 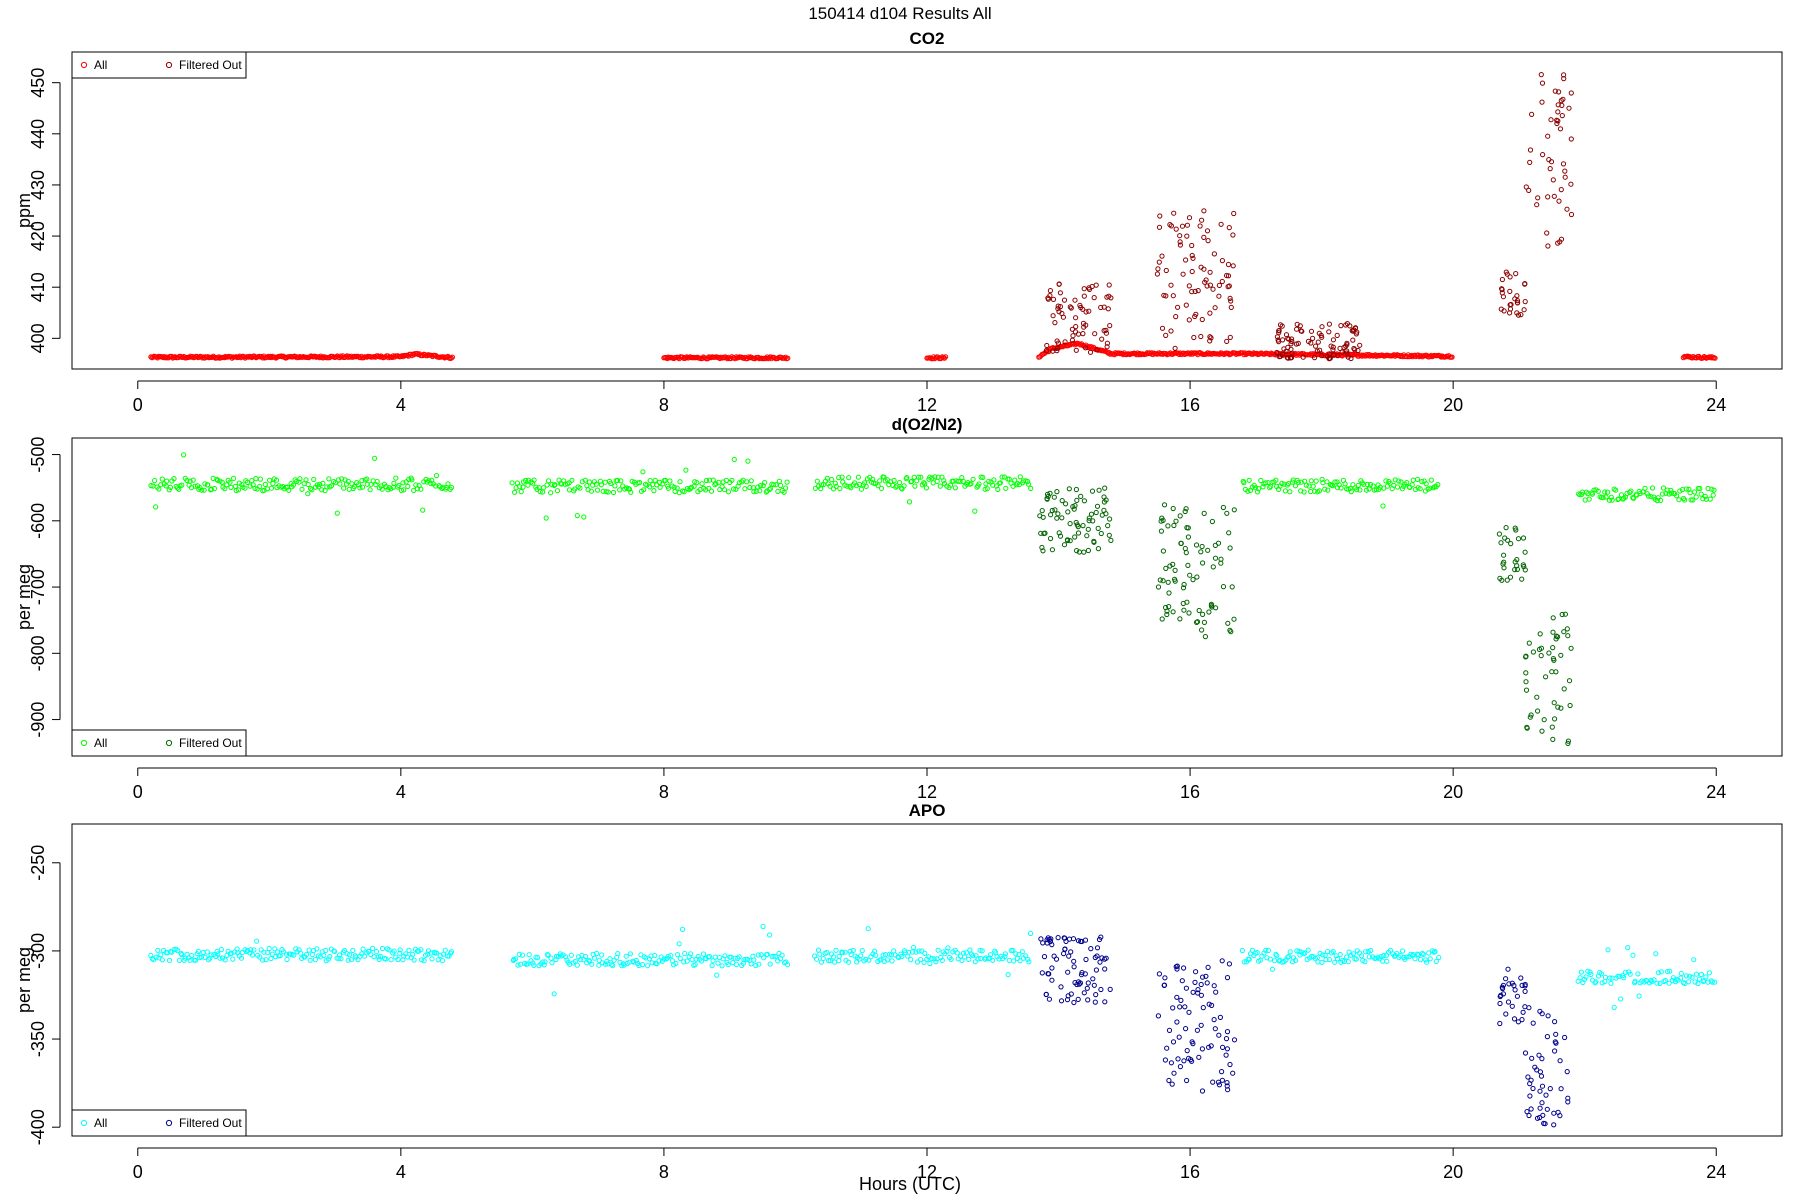 What do you see at coordinates (401, 405) in the screenshot?
I see `x-tick-label: 4` at bounding box center [401, 405].